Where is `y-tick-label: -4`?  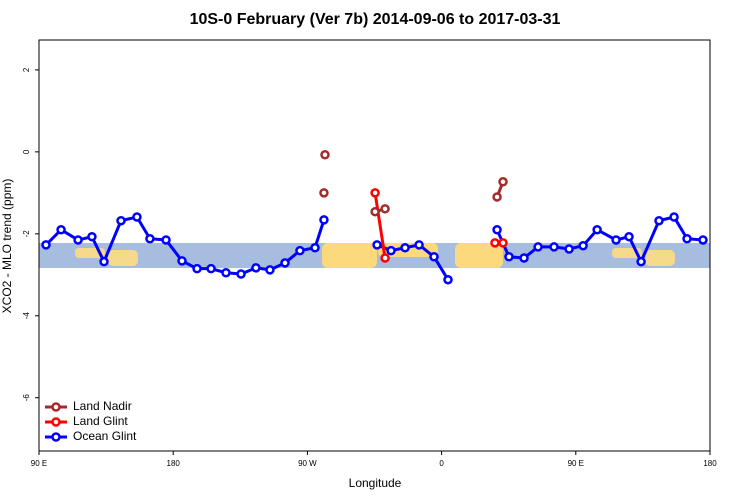 y-tick-label: -4 is located at coordinates (26, 316).